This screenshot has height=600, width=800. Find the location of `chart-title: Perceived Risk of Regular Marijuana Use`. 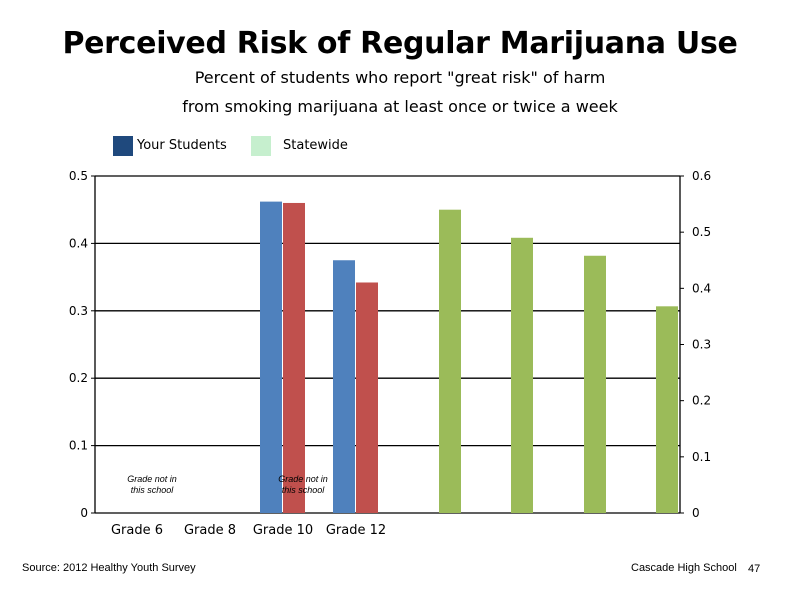

chart-title: Perceived Risk of Regular Marijuana Use is located at coordinates (400, 43).